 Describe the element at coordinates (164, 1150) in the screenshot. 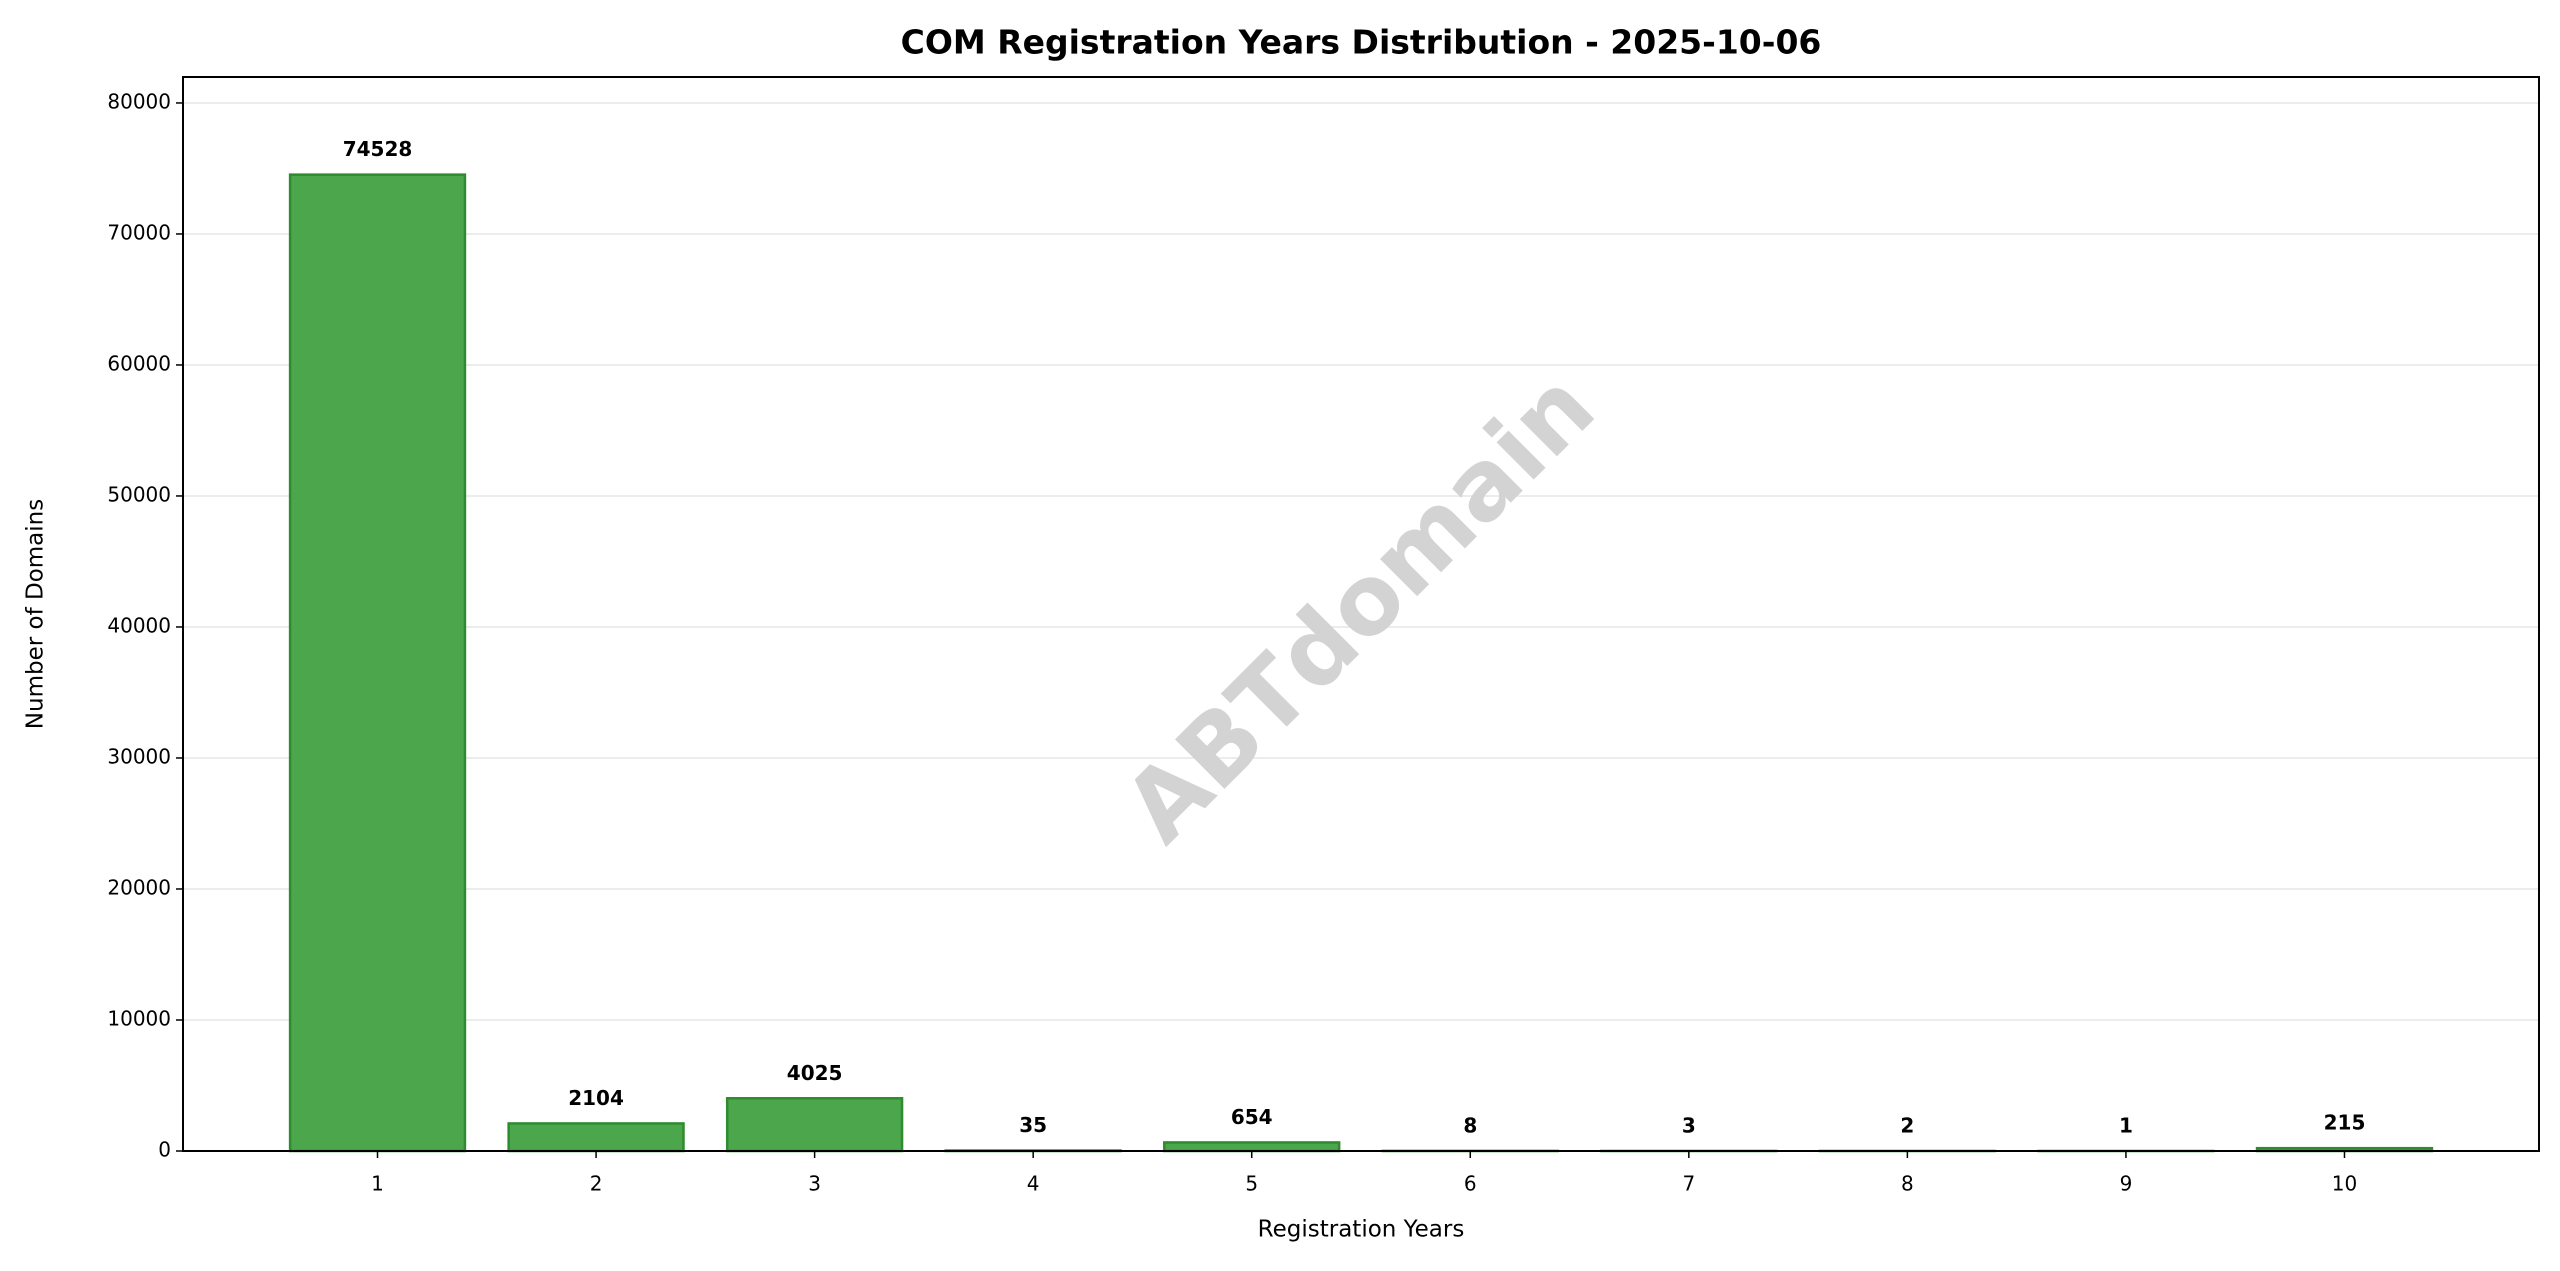

I see `y-tick-label: 0` at that location.